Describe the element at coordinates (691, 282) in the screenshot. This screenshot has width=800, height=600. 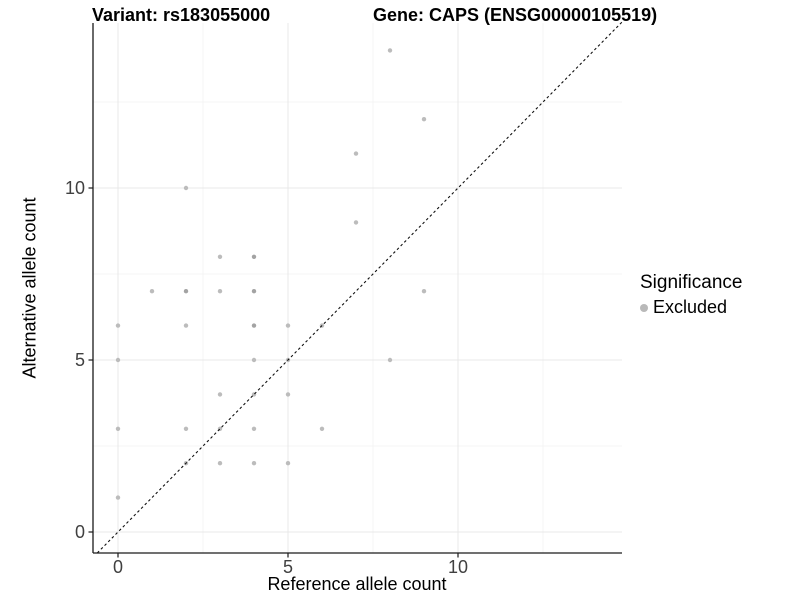
I see `legend-title: Significance` at that location.